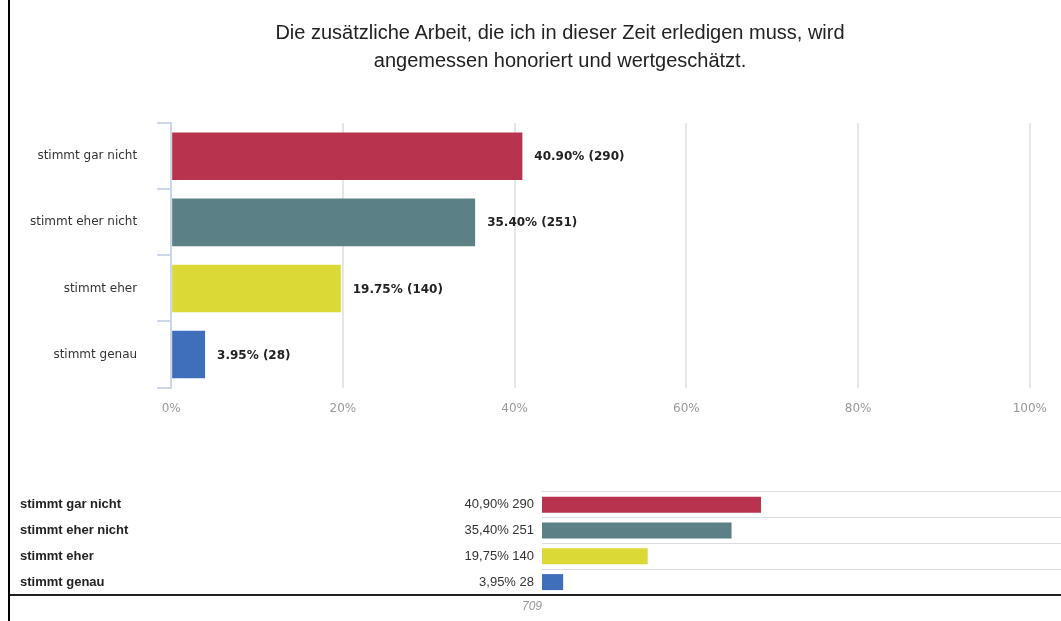 This screenshot has height=621, width=1061. What do you see at coordinates (1029, 407) in the screenshot?
I see `x-tick-label: 100%` at bounding box center [1029, 407].